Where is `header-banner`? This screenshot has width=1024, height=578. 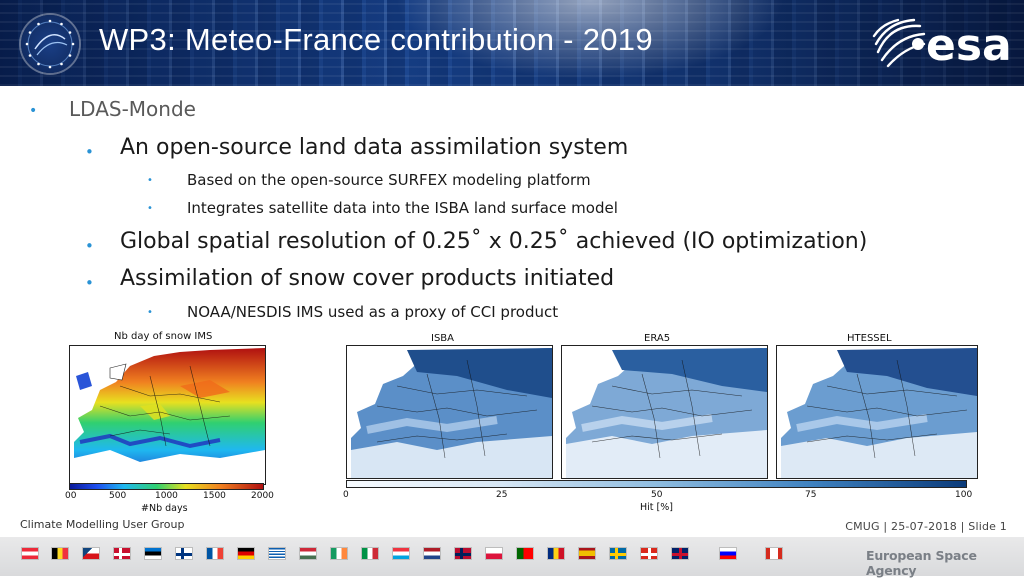
header-banner is located at coordinates (512, 43).